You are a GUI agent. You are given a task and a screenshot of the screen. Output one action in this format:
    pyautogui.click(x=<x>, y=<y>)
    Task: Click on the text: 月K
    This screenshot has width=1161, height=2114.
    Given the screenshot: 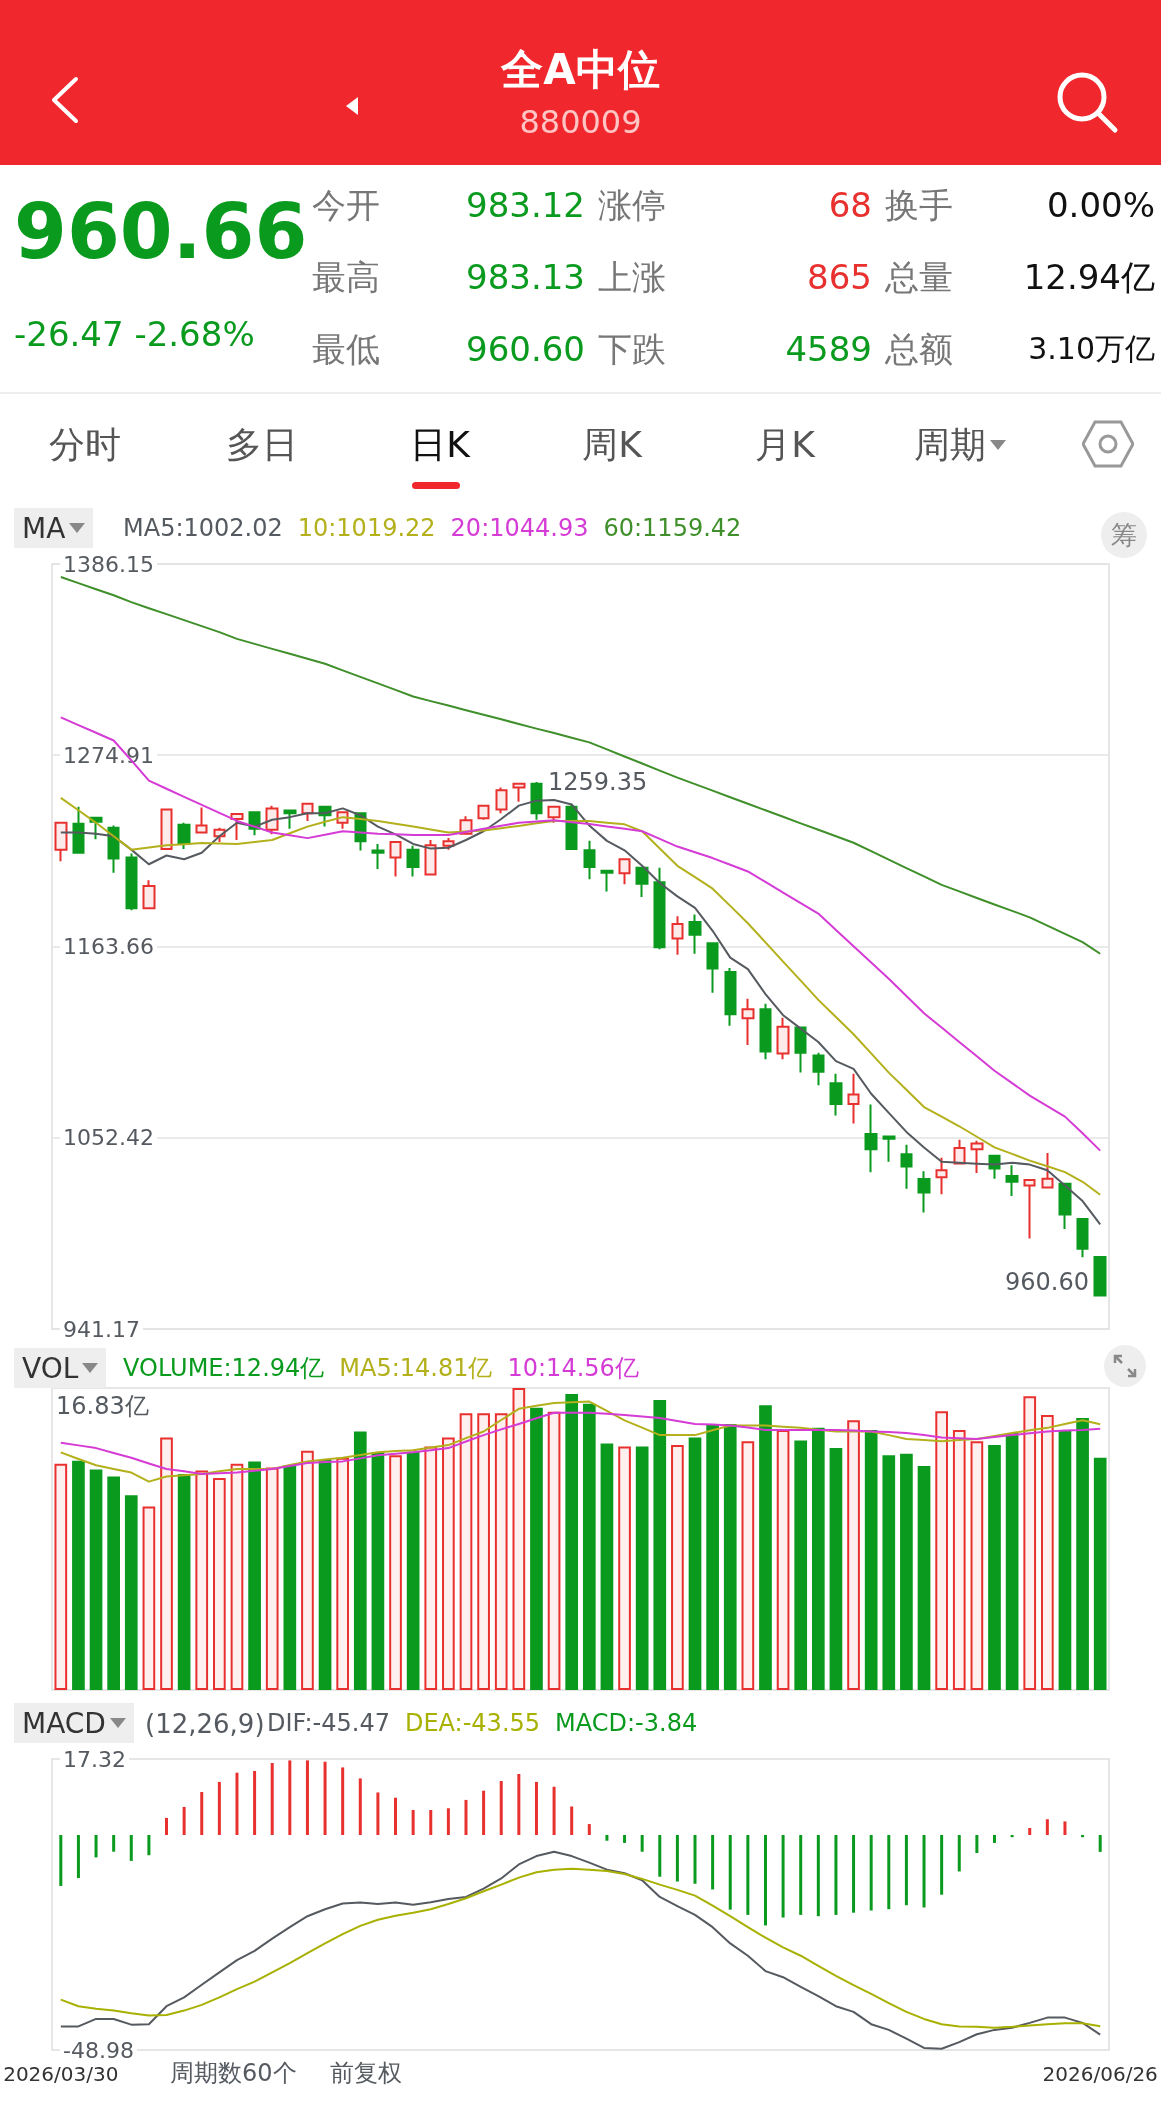 What is the action you would take?
    pyautogui.click(x=785, y=445)
    